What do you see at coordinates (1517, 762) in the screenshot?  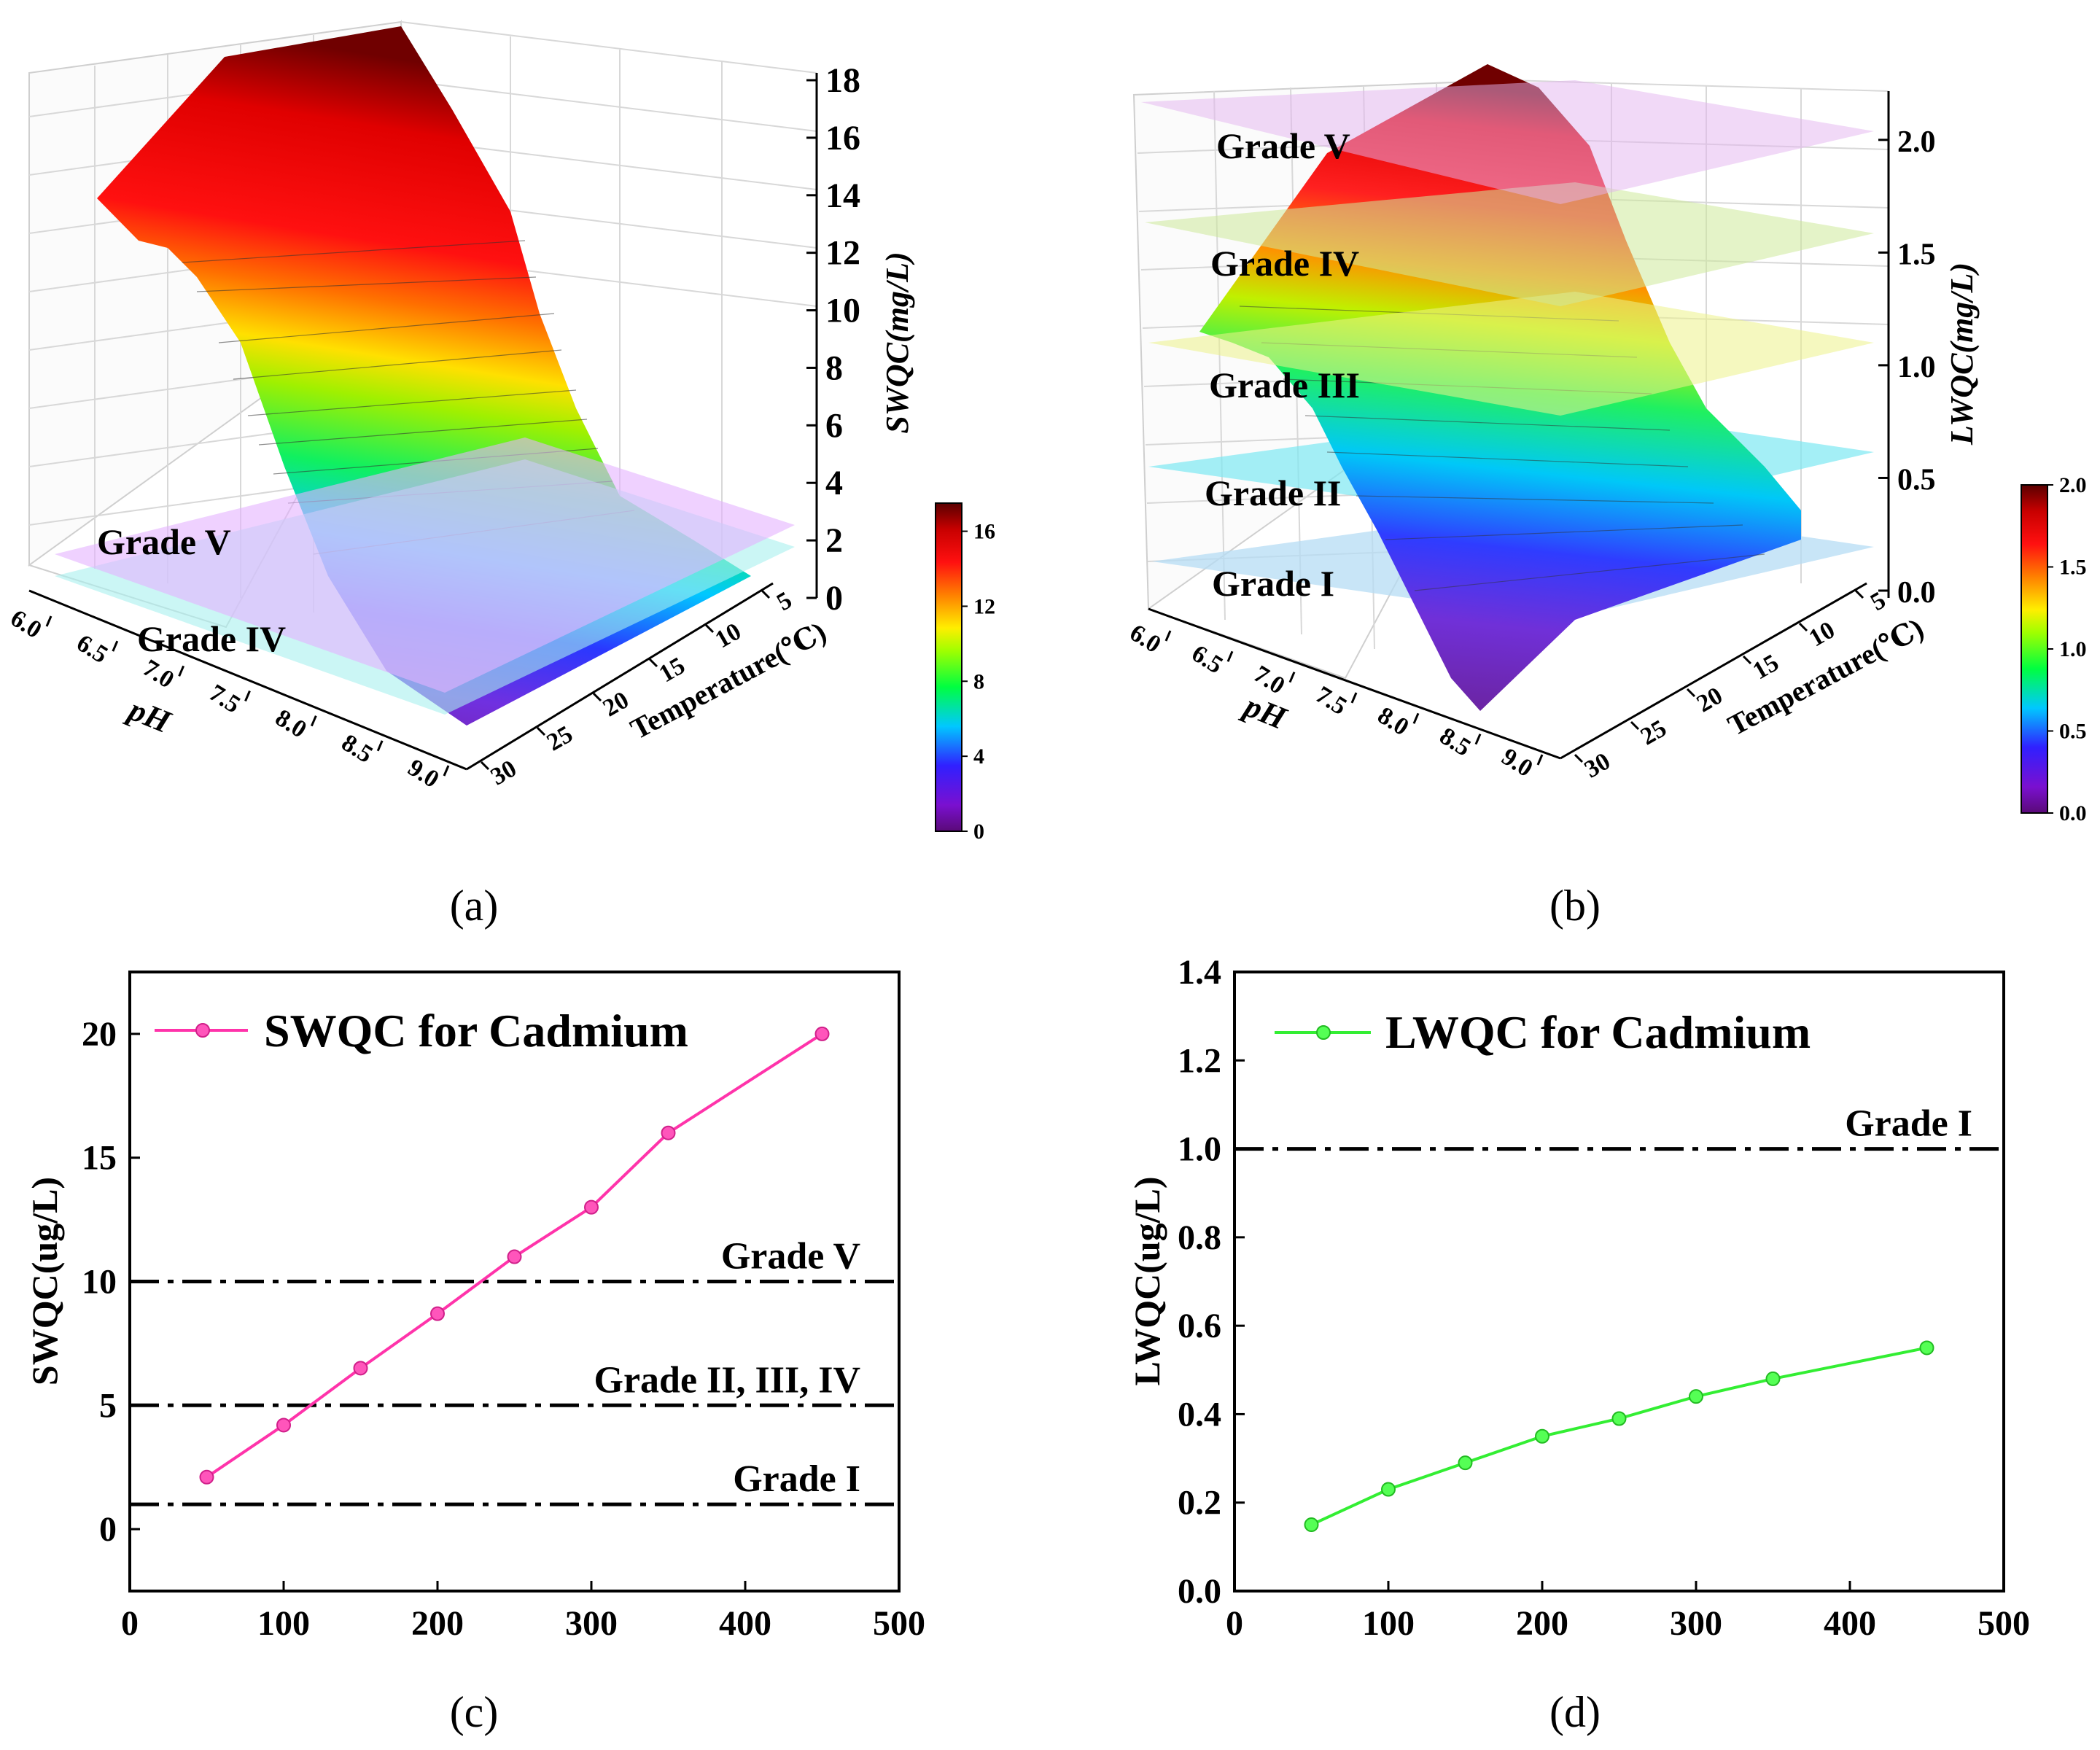 I see `b-ph-tick-label: 9.0` at bounding box center [1517, 762].